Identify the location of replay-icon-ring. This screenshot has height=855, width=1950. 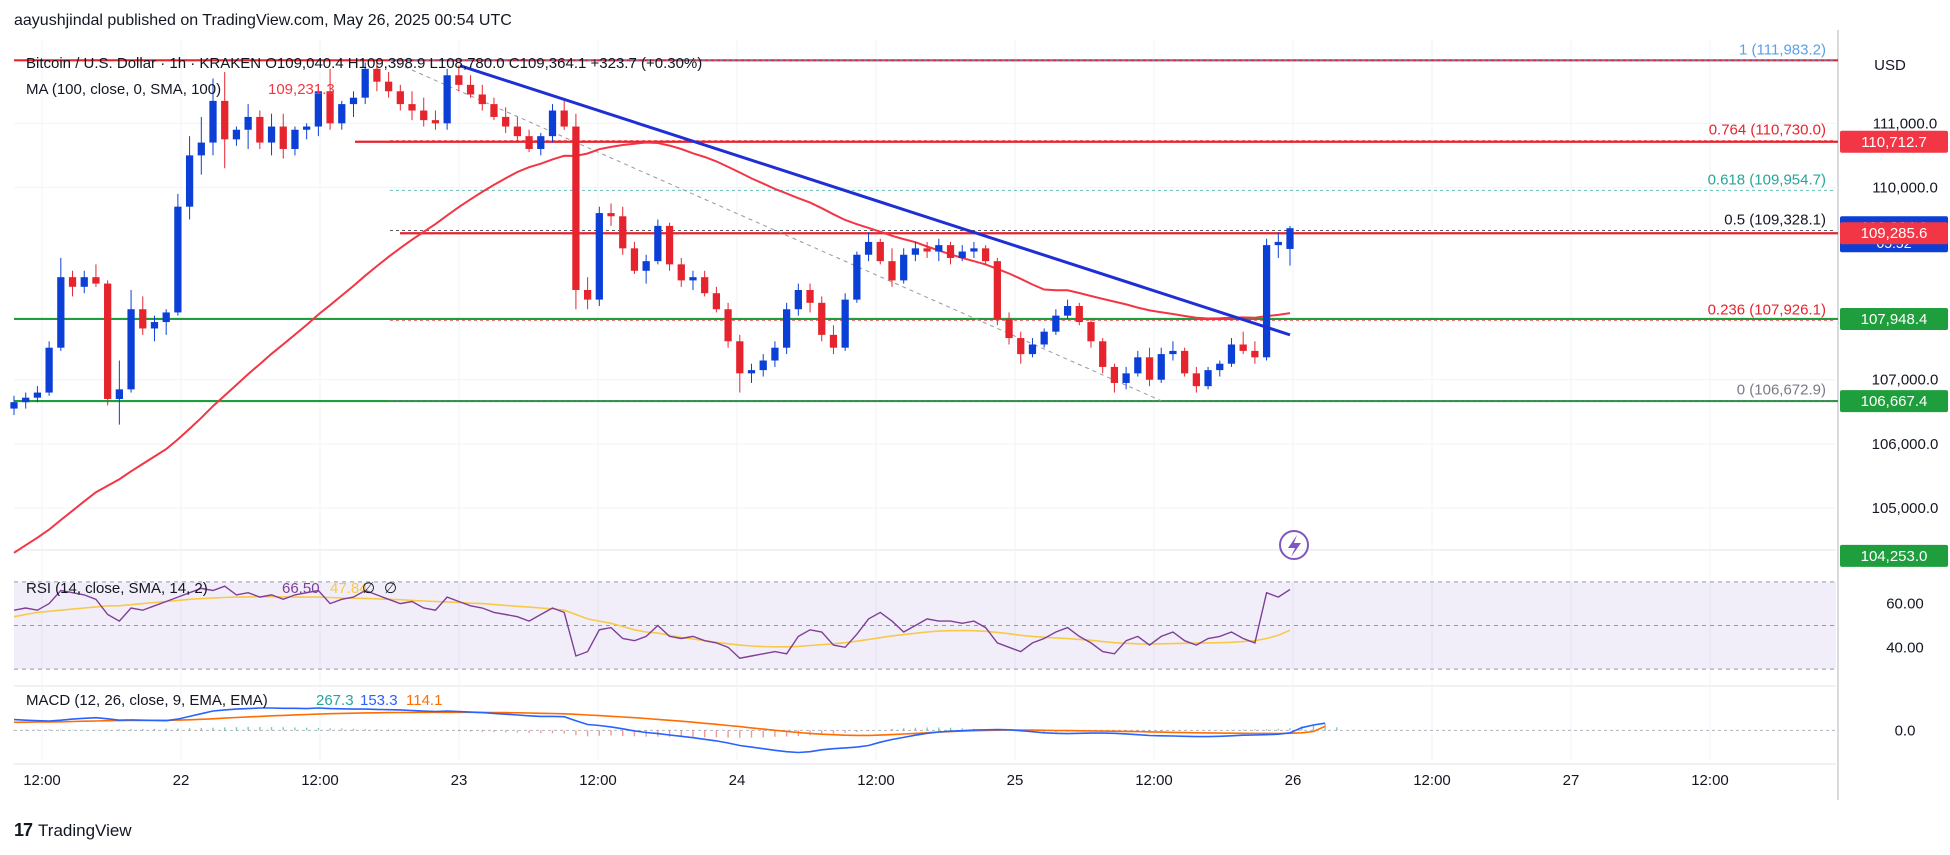
(1294, 545).